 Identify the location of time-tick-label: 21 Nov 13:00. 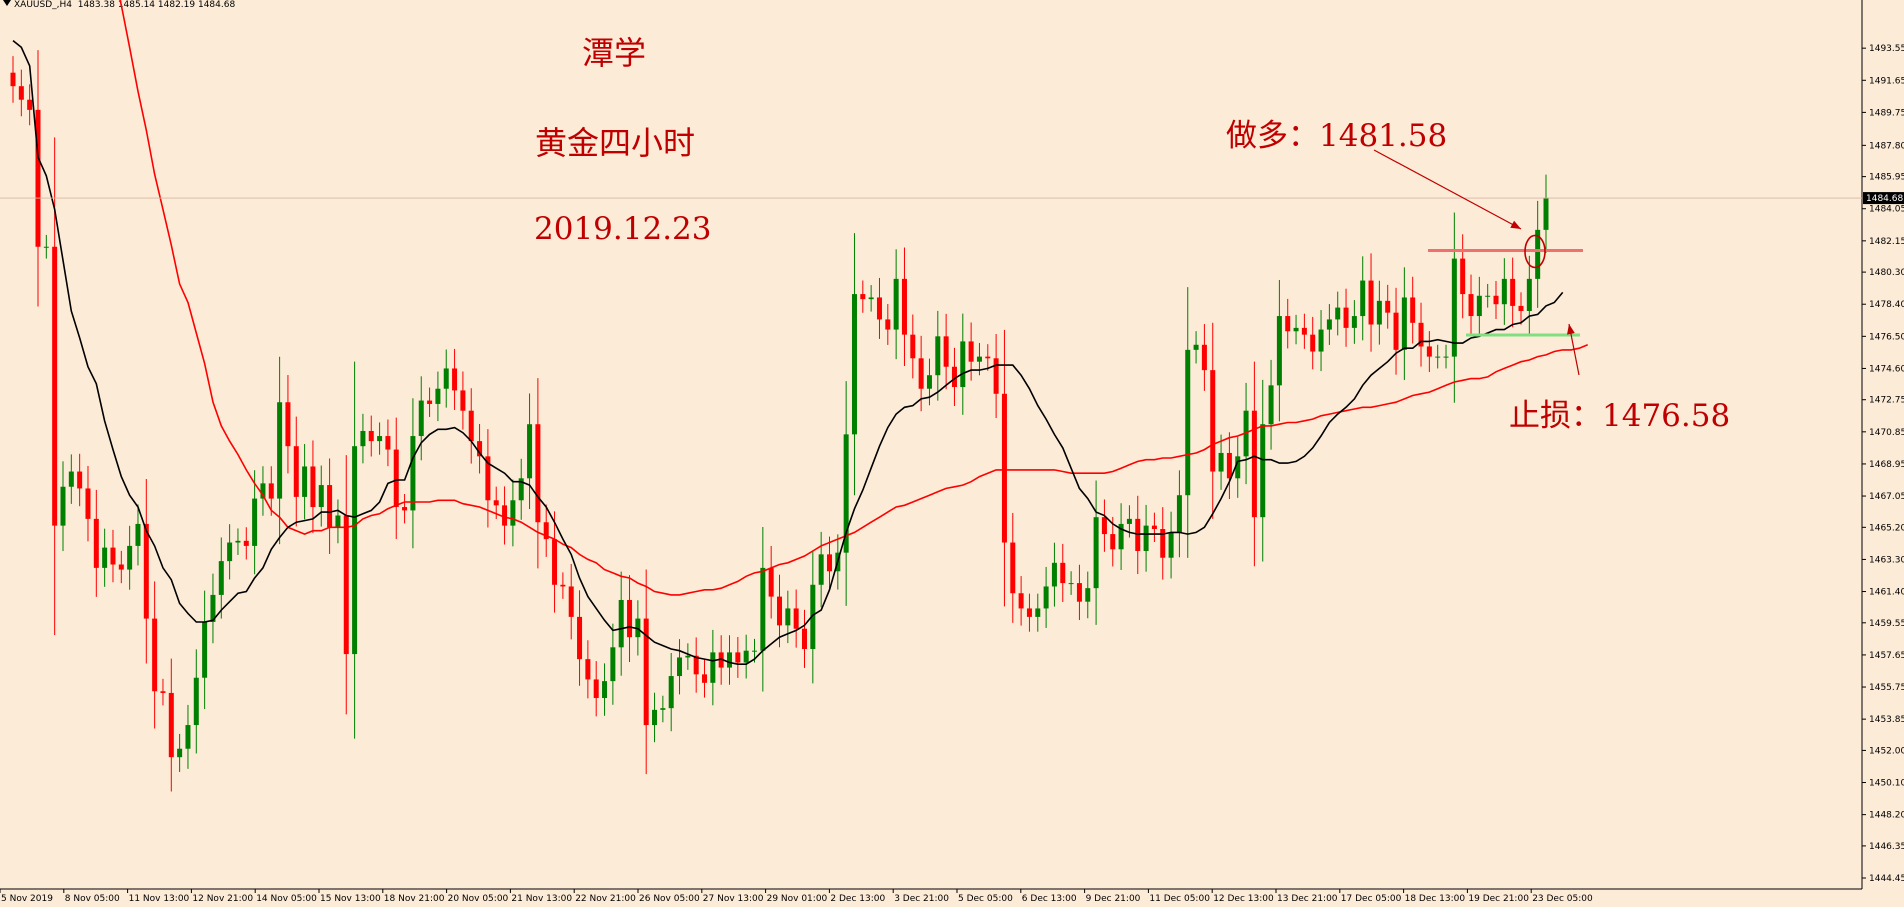
(541, 899).